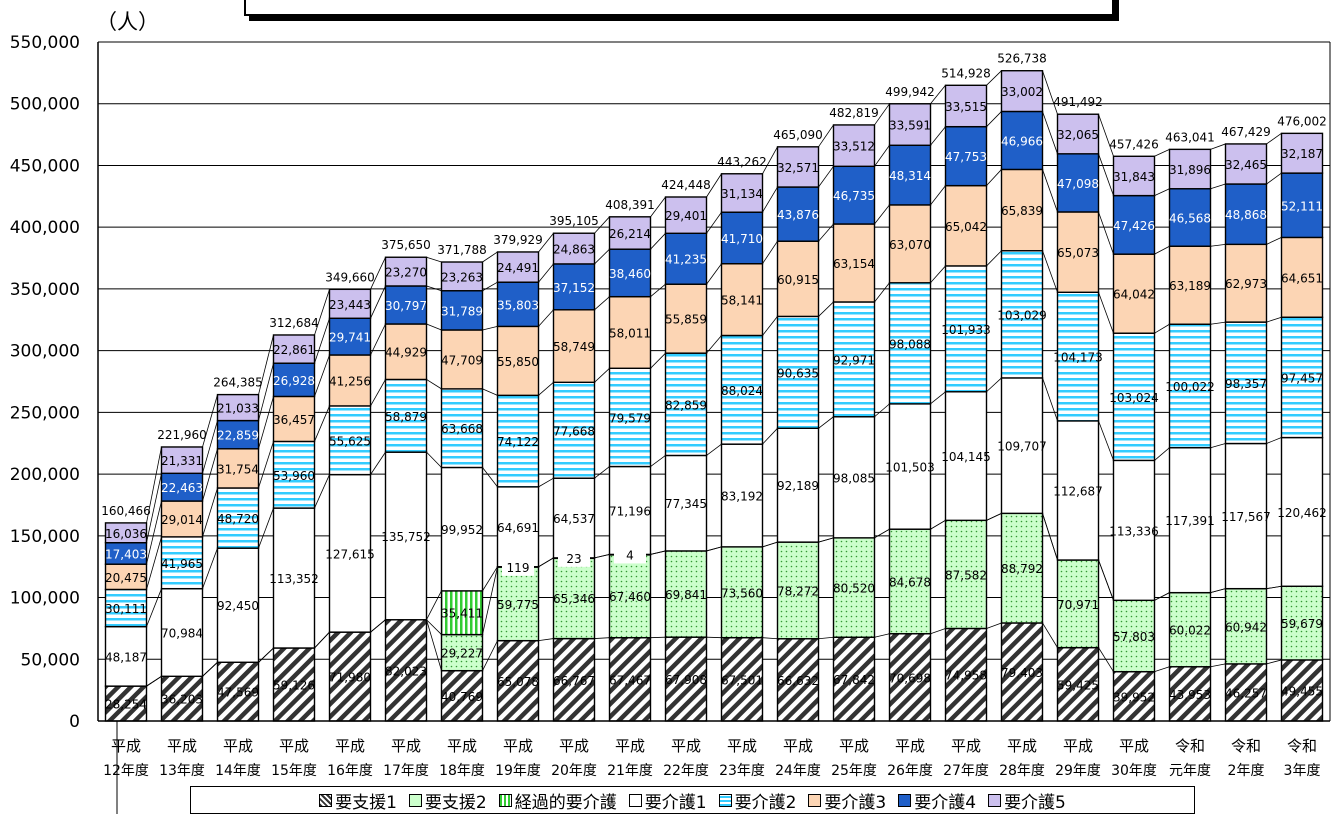 This screenshot has height=814, width=1338. Describe the element at coordinates (1134, 697) in the screenshot. I see `data-label: 39,952` at that location.